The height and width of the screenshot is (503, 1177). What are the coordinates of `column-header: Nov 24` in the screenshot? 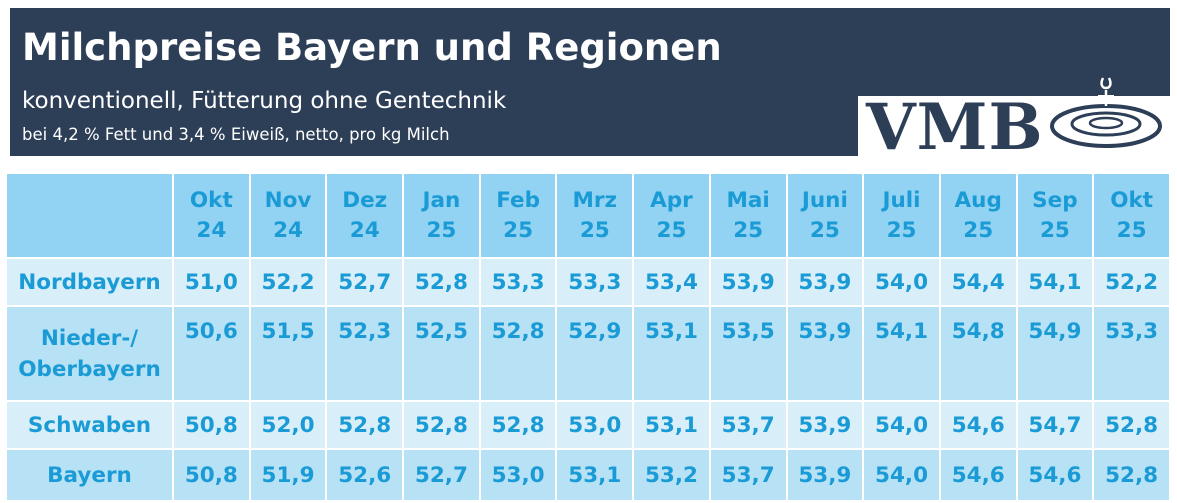 It's located at (288, 215).